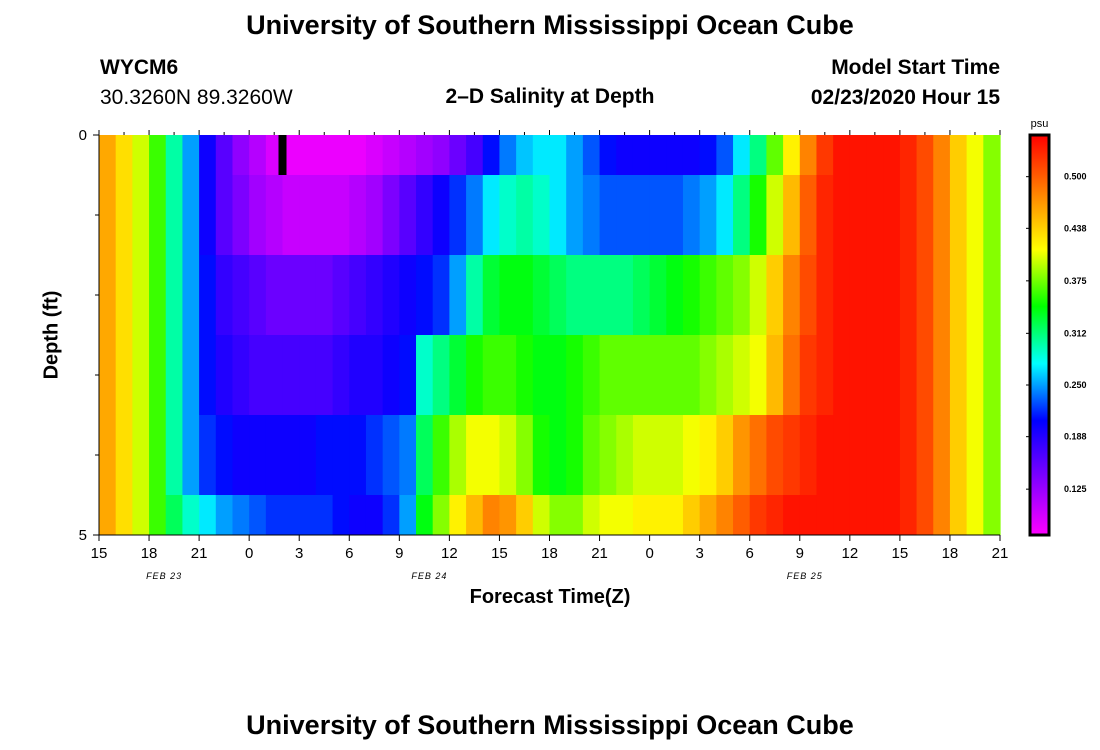  I want to click on x-tick-label: 15, so click(499, 553).